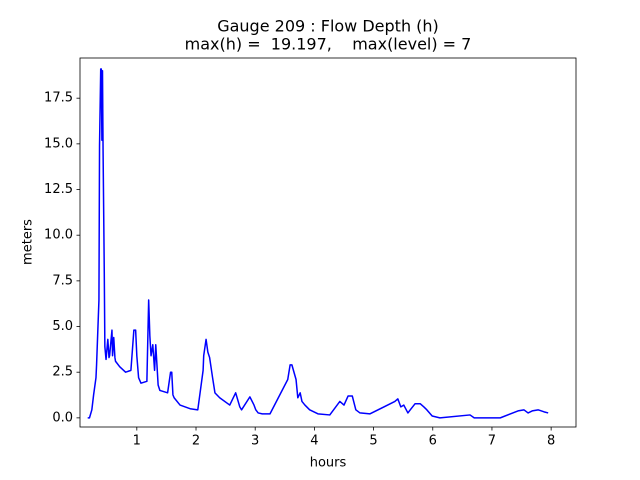 The width and height of the screenshot is (640, 480). What do you see at coordinates (62, 417) in the screenshot?
I see `y-tick-label: 0.0` at bounding box center [62, 417].